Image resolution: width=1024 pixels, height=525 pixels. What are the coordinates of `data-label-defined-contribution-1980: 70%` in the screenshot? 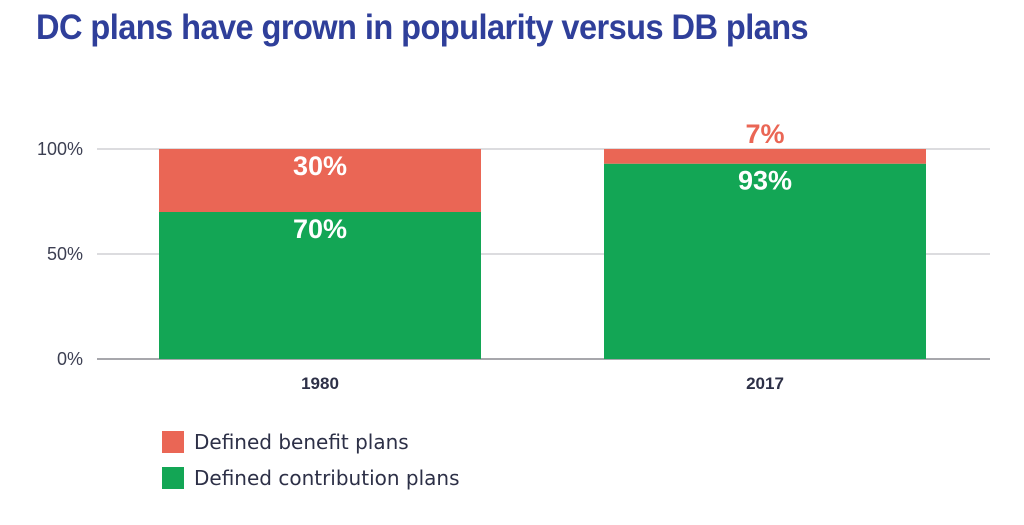 It's located at (320, 229).